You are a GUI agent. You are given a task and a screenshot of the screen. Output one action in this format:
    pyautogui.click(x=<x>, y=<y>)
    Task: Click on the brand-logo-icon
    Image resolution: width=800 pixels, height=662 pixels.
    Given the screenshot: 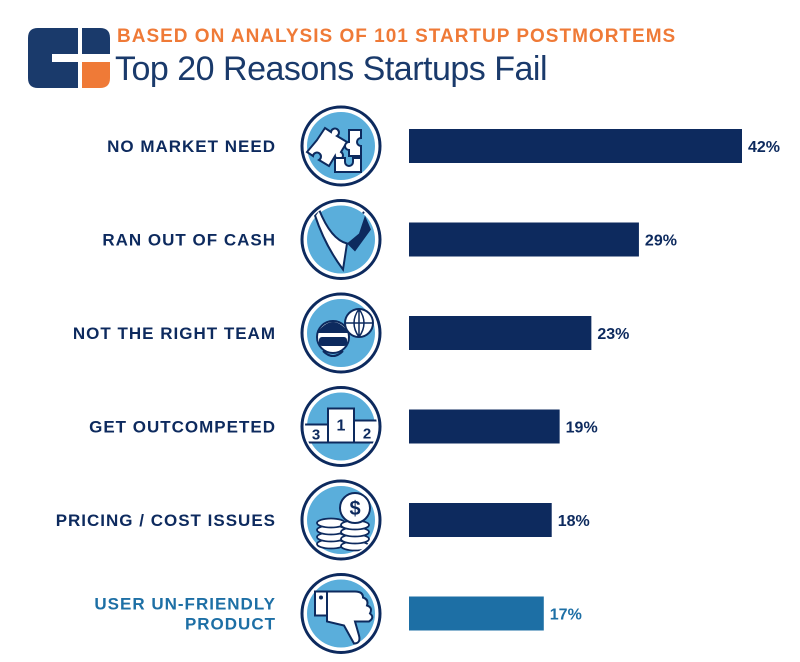 What is the action you would take?
    pyautogui.click(x=69, y=58)
    